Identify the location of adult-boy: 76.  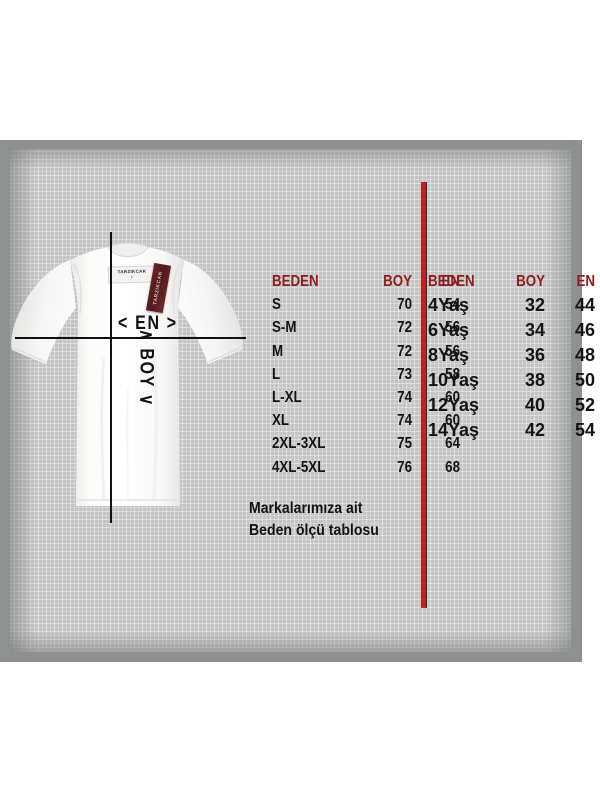
(404, 467).